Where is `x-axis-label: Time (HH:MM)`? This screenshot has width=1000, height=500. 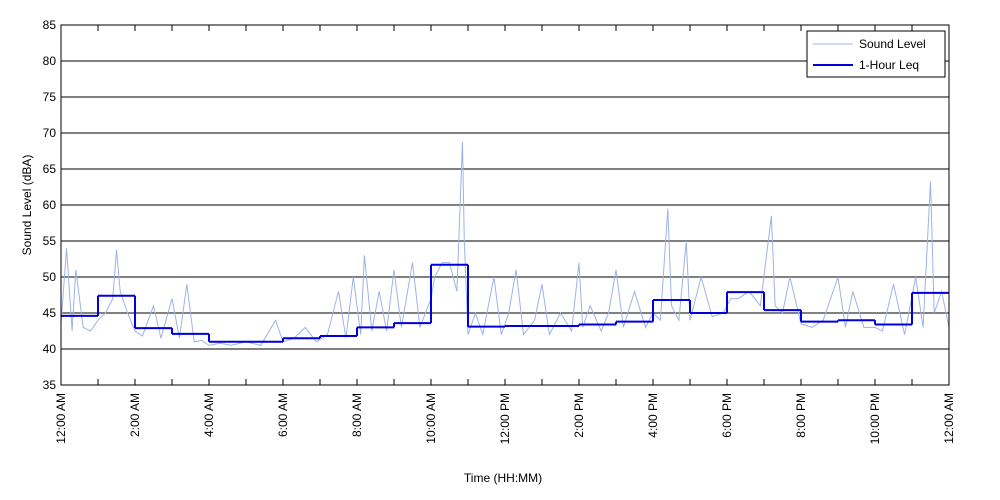
x-axis-label: Time (HH:MM) is located at coordinates (503, 478).